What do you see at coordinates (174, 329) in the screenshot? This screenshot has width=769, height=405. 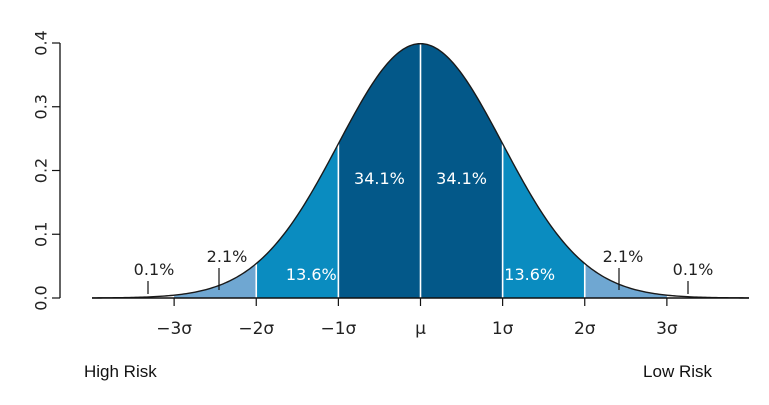 I see `x-tick-label-0: −3σ` at bounding box center [174, 329].